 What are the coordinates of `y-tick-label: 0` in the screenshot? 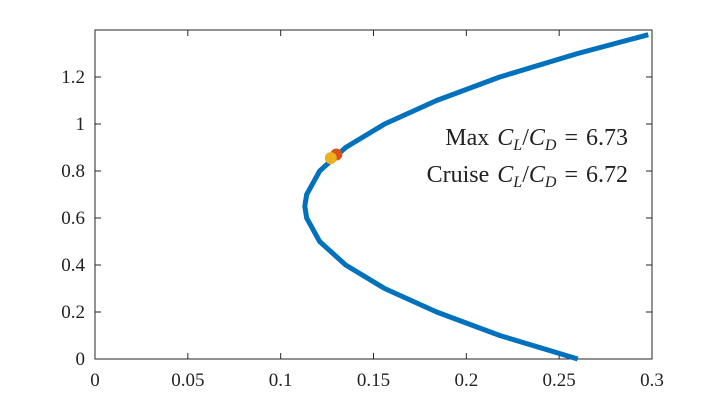 It's located at (81, 359).